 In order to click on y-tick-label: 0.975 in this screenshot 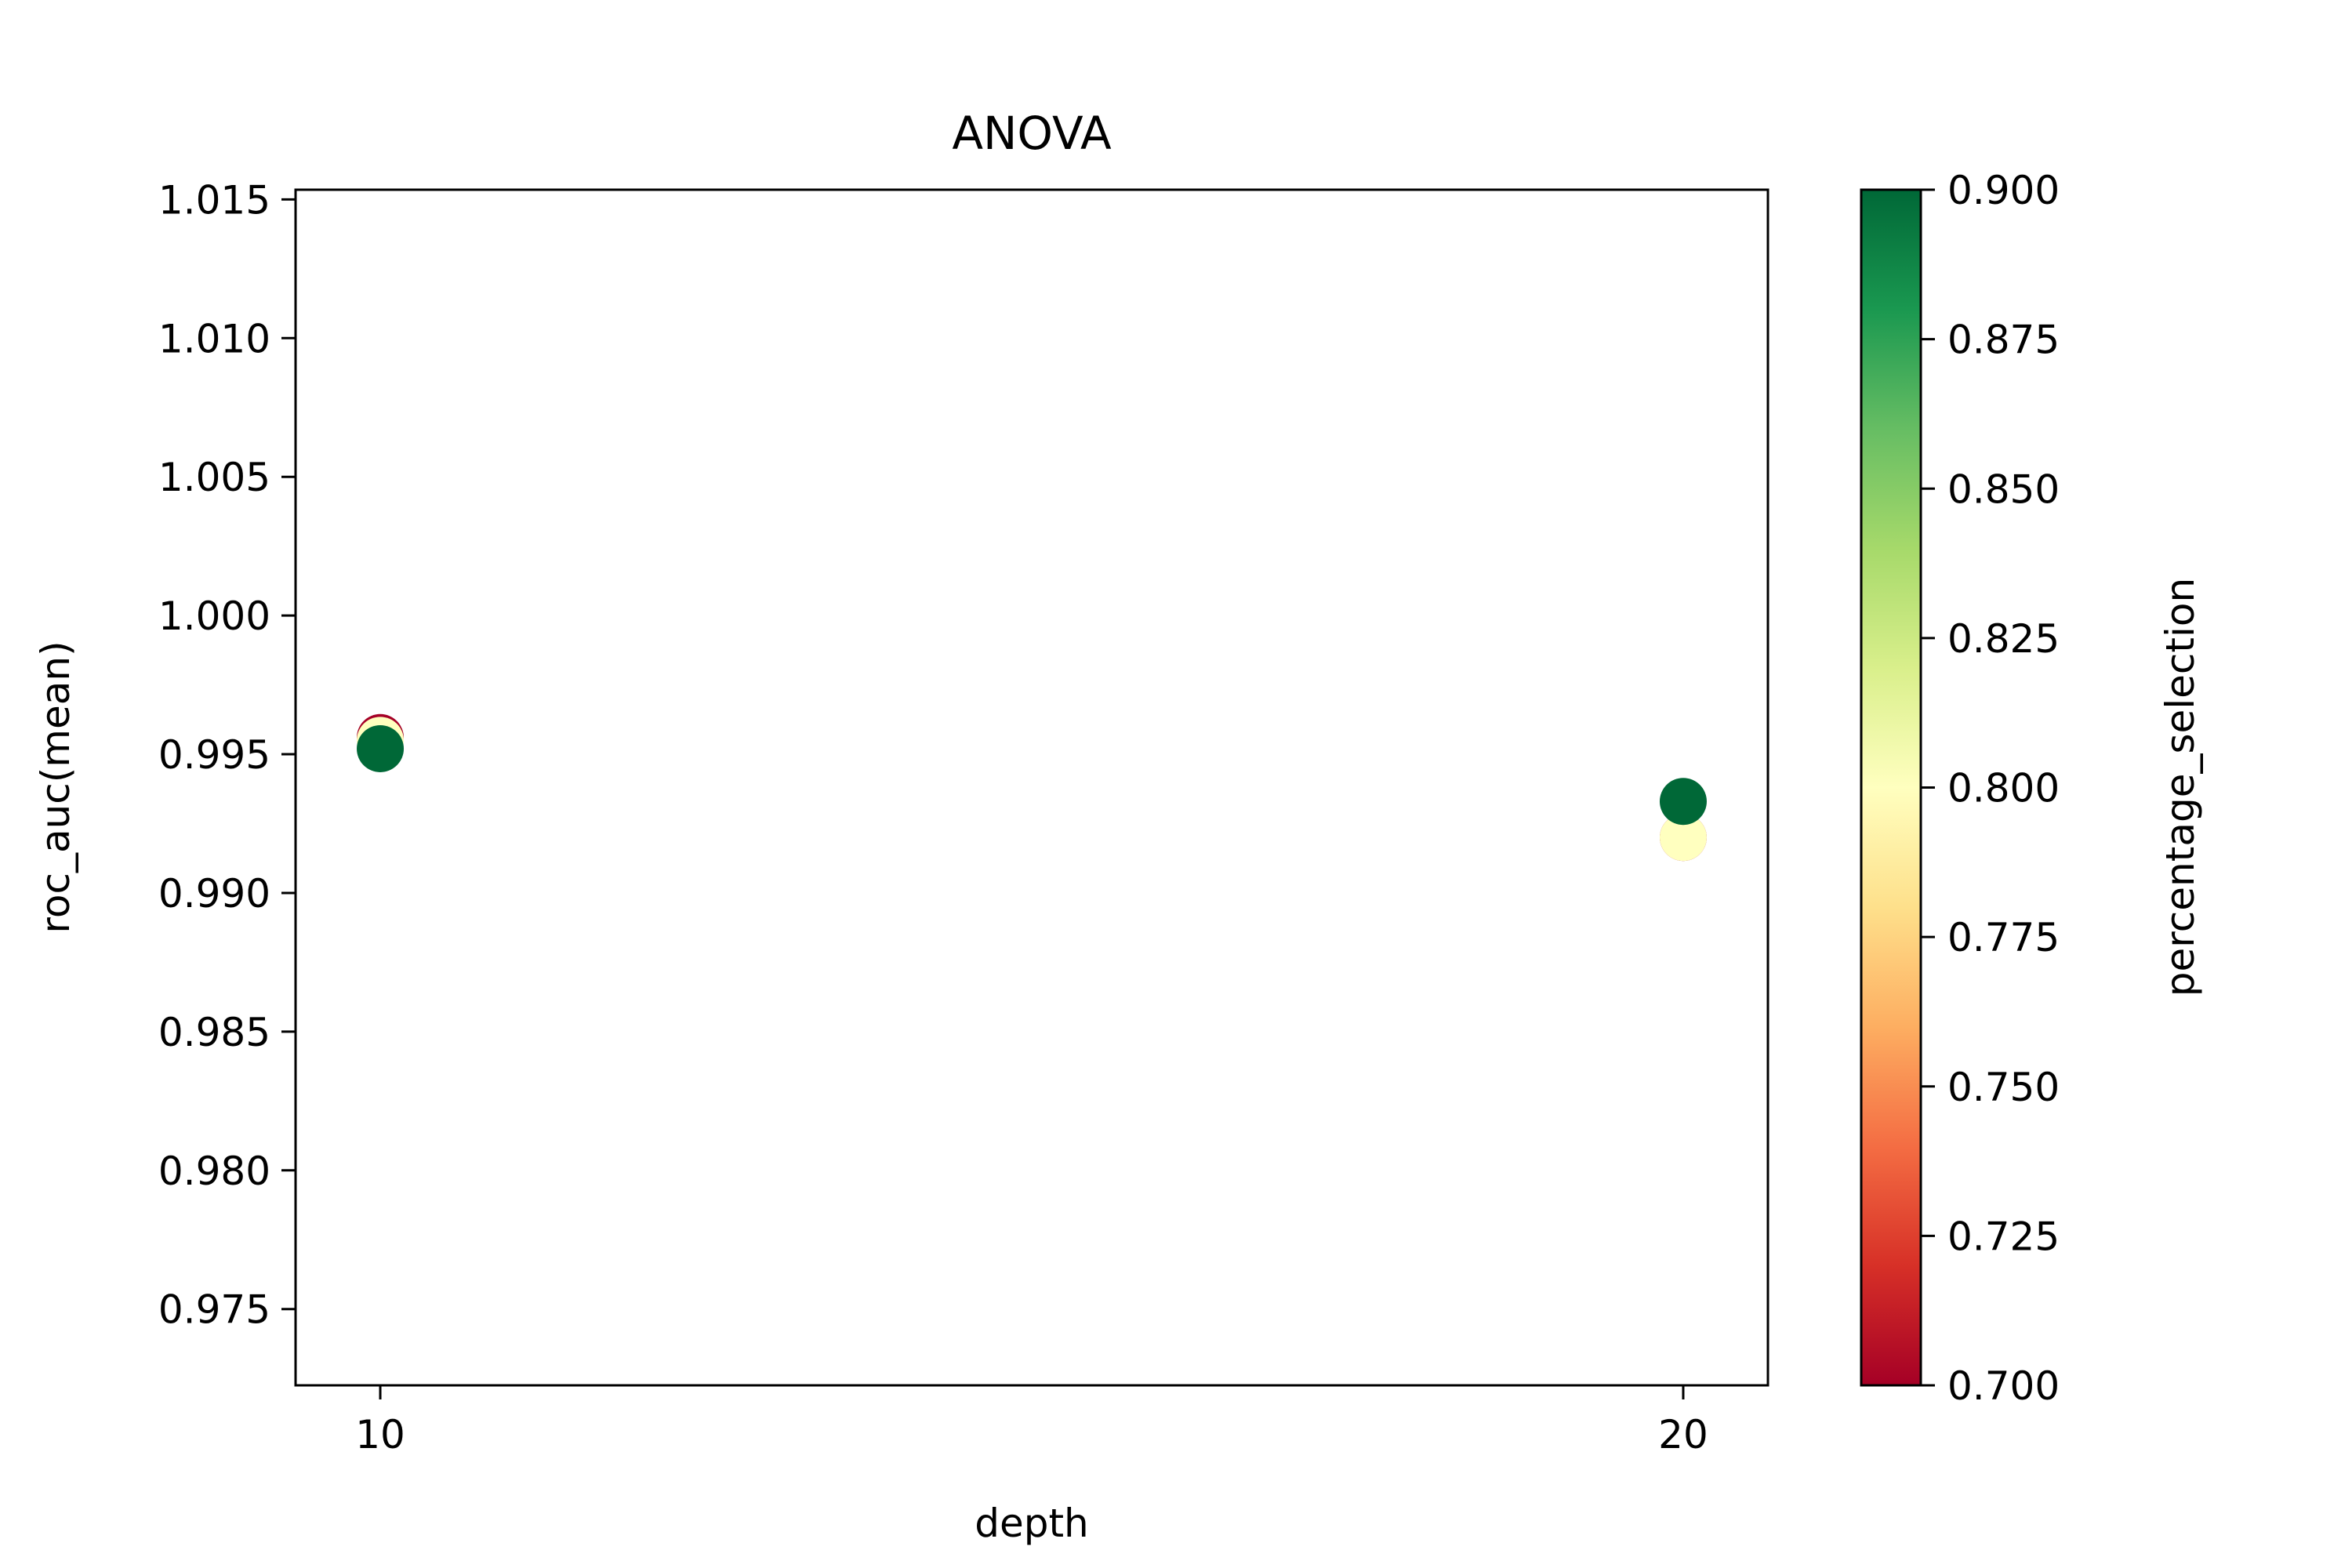, I will do `click(214, 1310)`.